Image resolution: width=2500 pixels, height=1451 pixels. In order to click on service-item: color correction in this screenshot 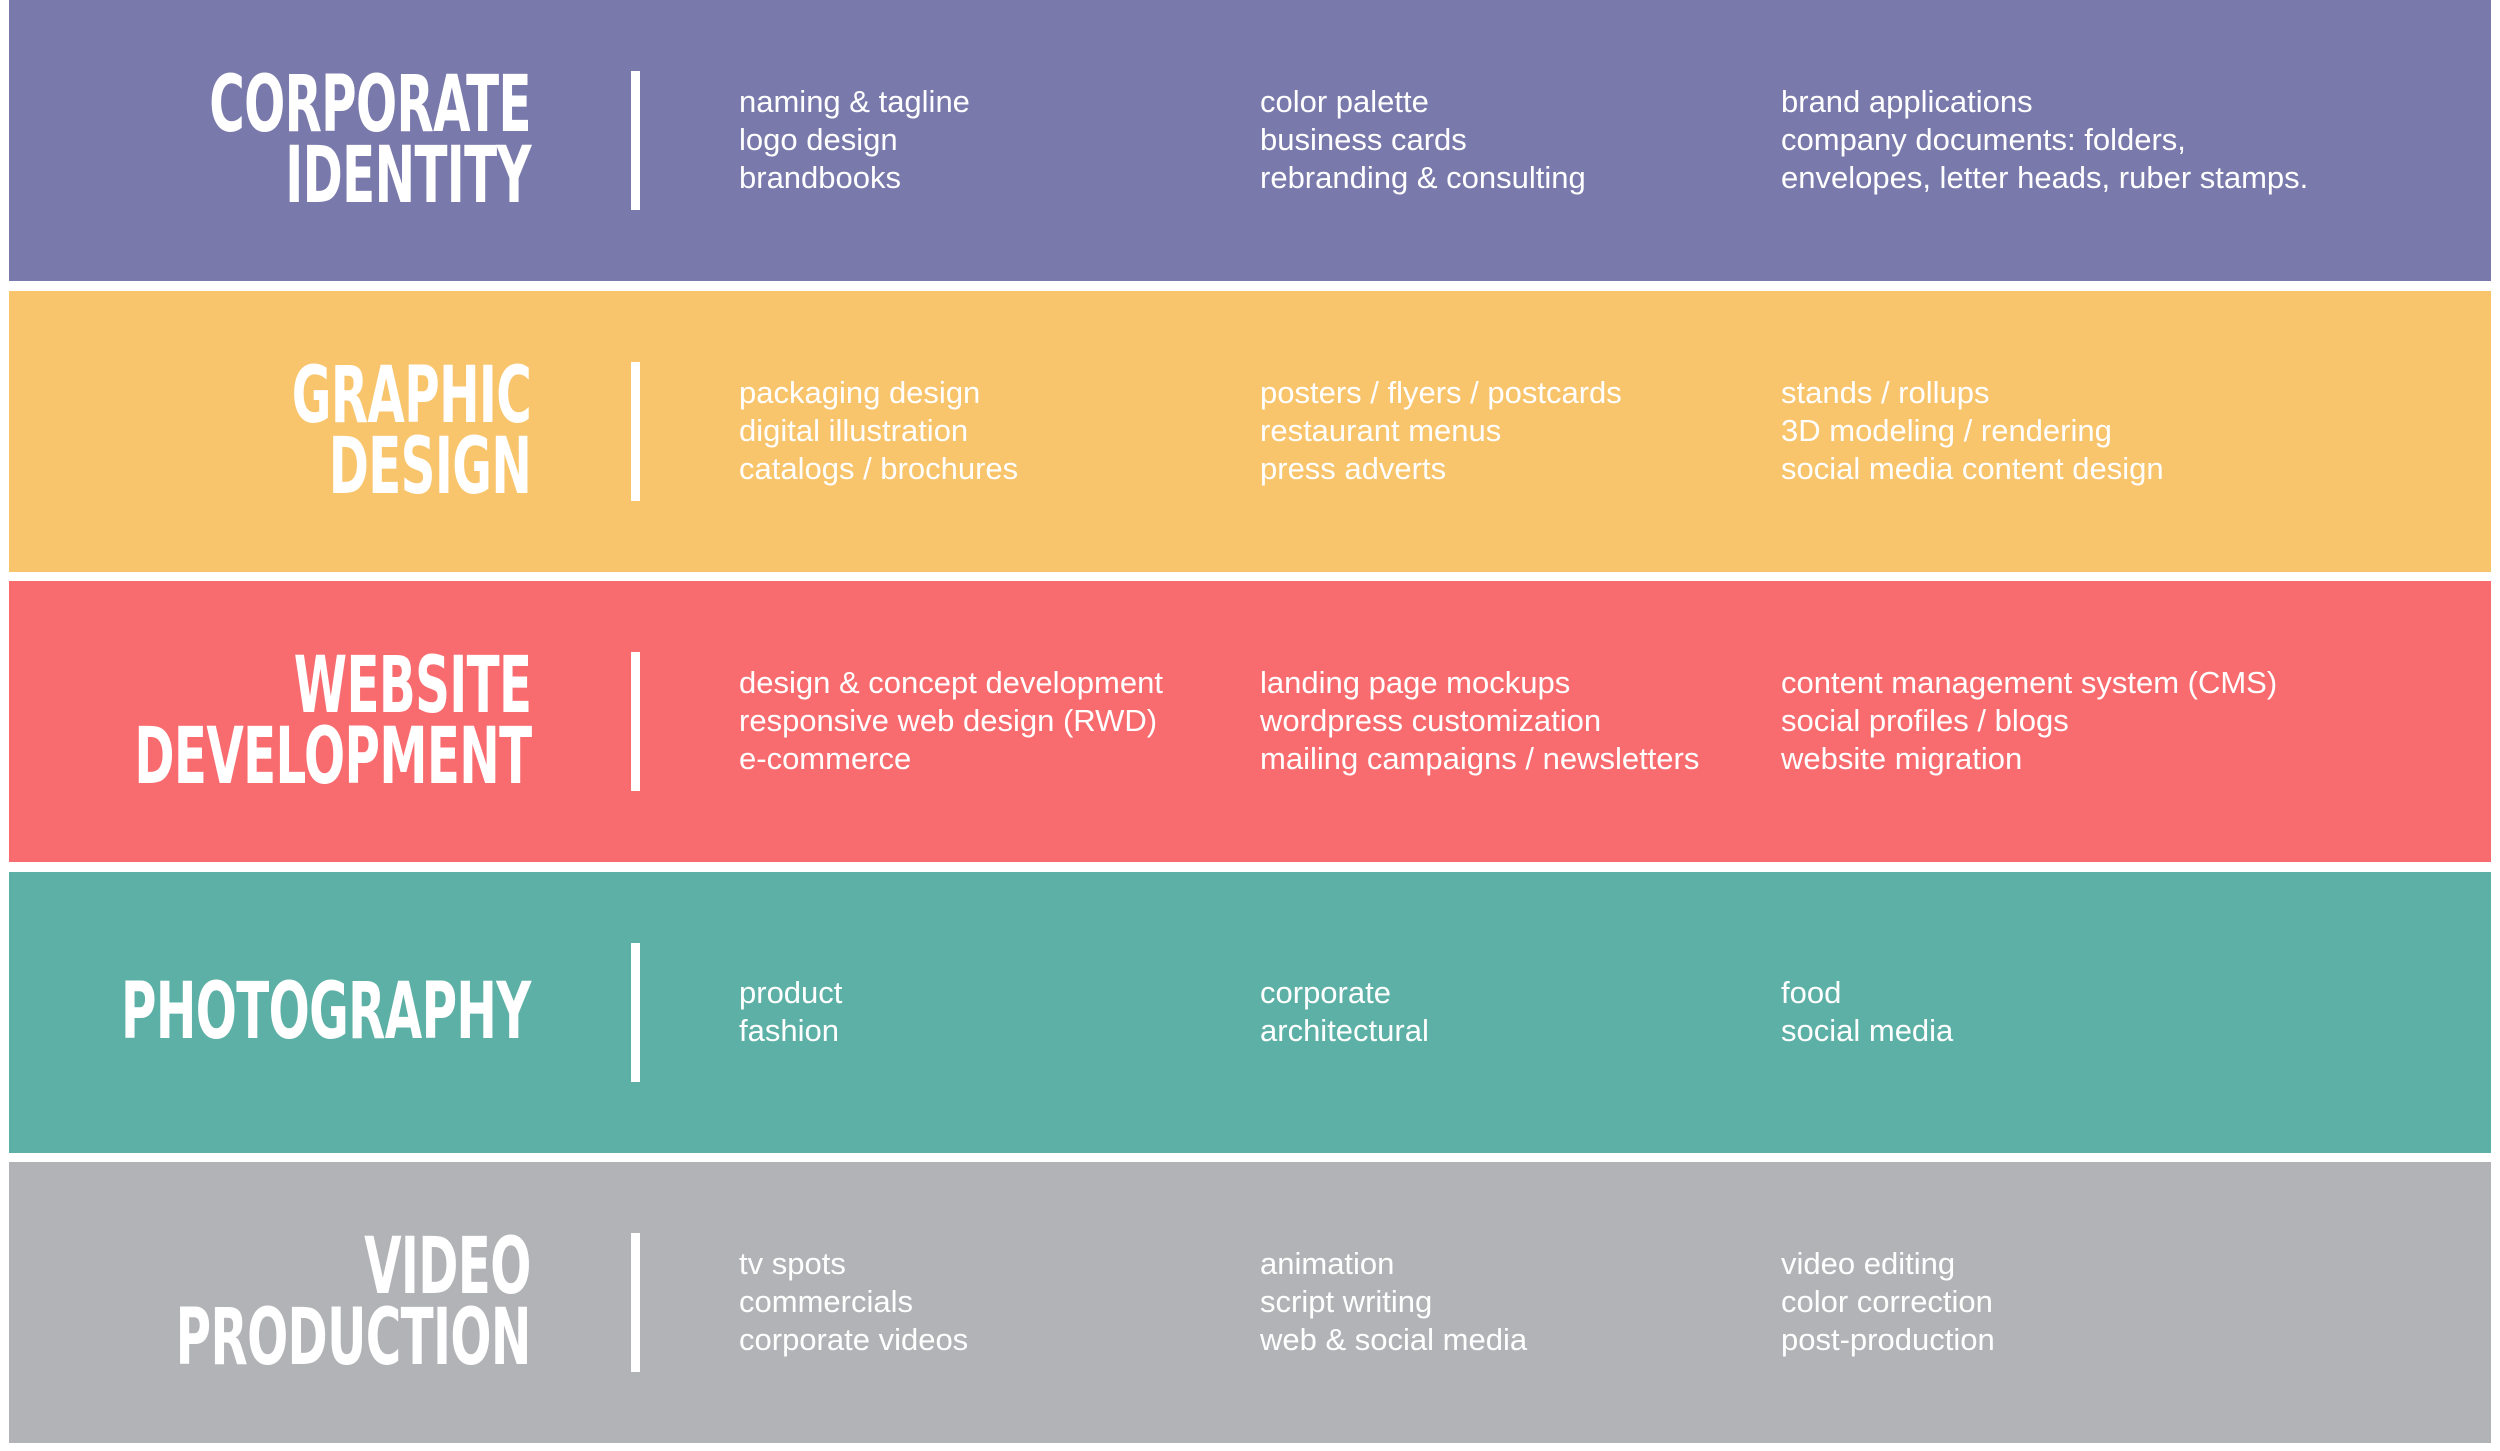, I will do `click(1887, 1301)`.